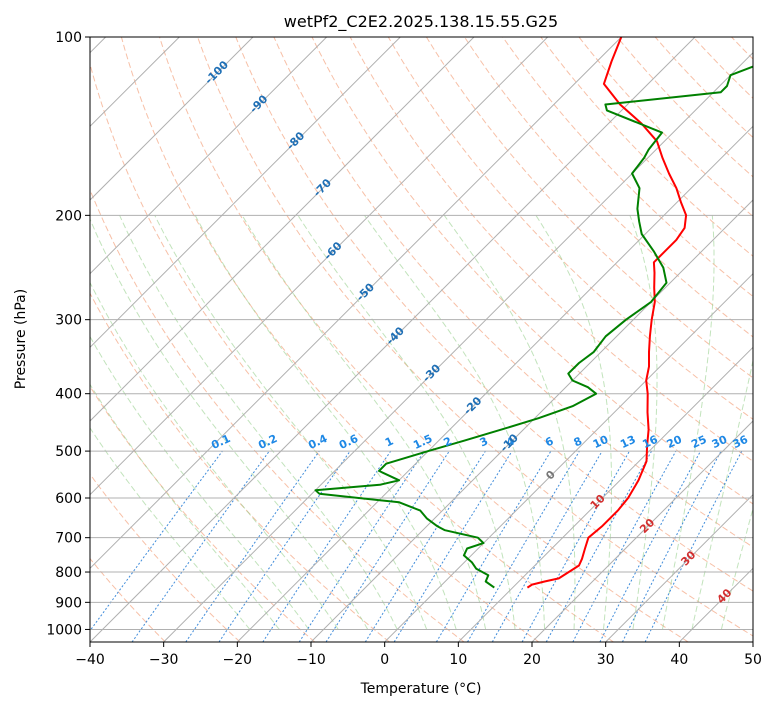  Describe the element at coordinates (698, 442) in the screenshot. I see `mixing-ratio-label: 25` at that location.